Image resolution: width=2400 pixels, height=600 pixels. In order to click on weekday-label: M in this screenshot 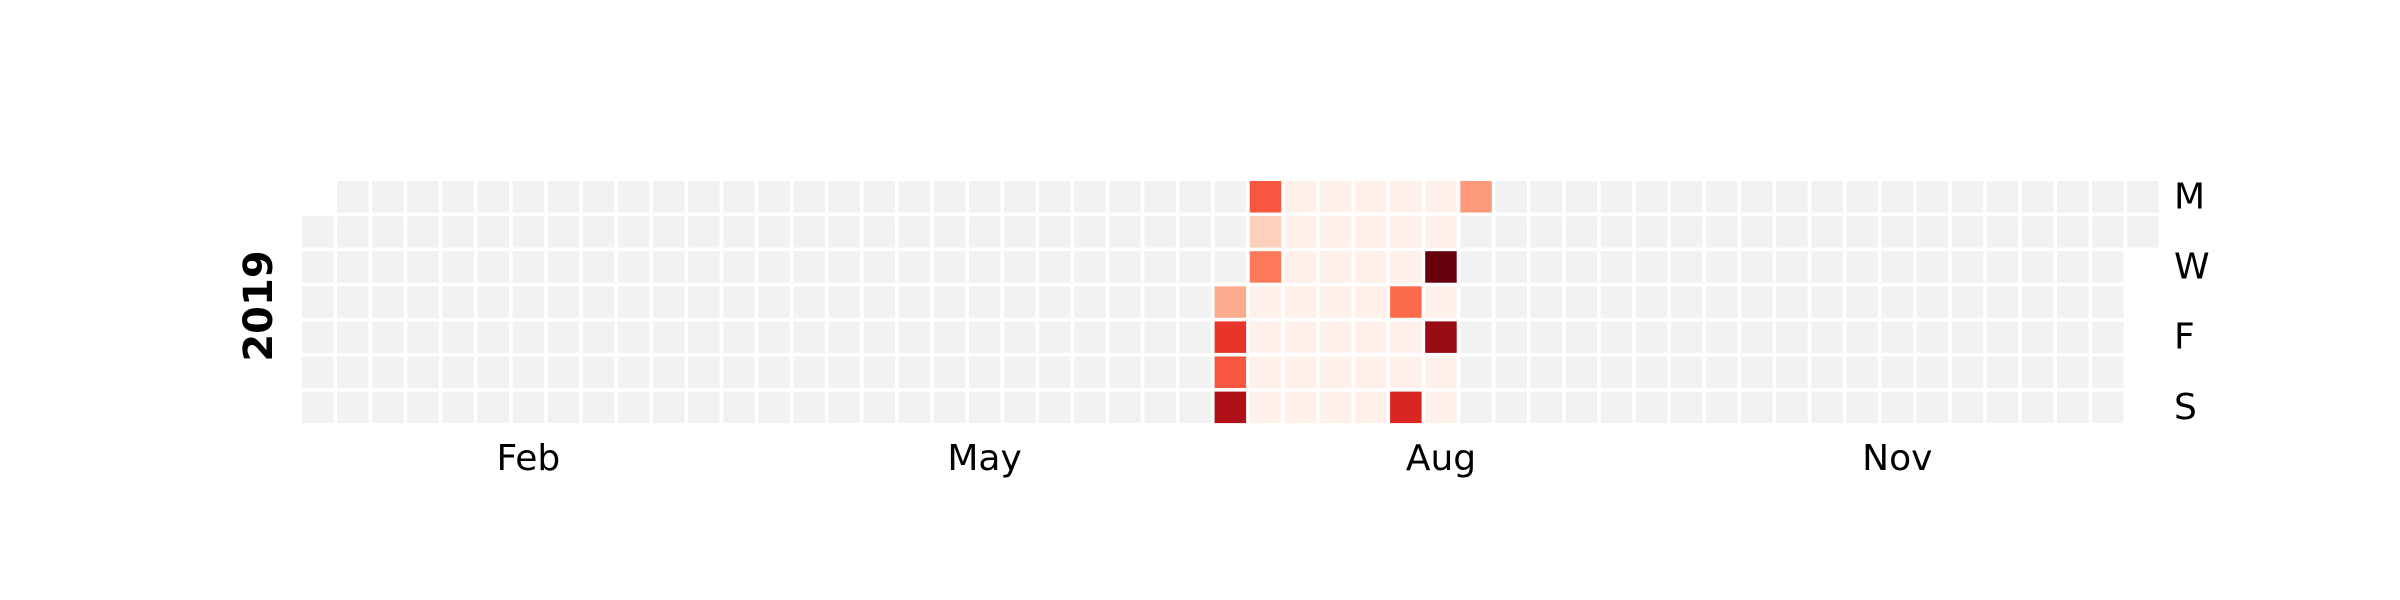, I will do `click(2189, 196)`.